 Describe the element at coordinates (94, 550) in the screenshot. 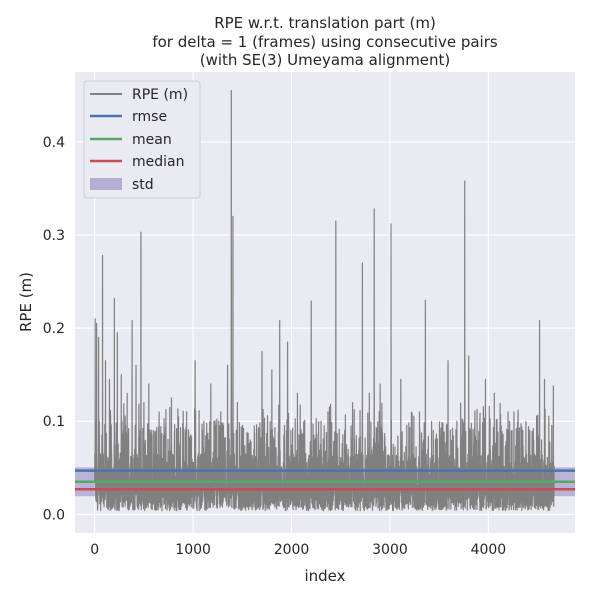

I see `x-tick-label: 0` at that location.